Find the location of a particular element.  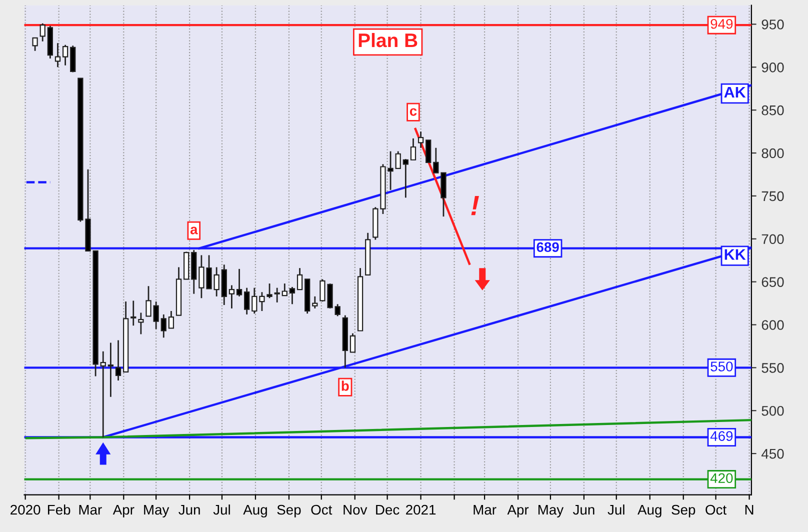

y-tick-label: 900 is located at coordinates (773, 67).